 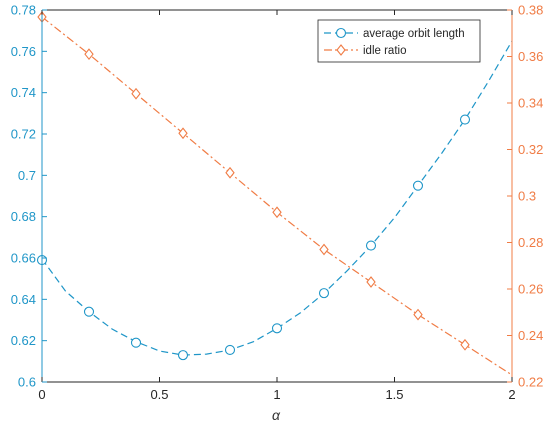 What do you see at coordinates (394, 394) in the screenshot?
I see `x-tick-label: 1.5` at bounding box center [394, 394].